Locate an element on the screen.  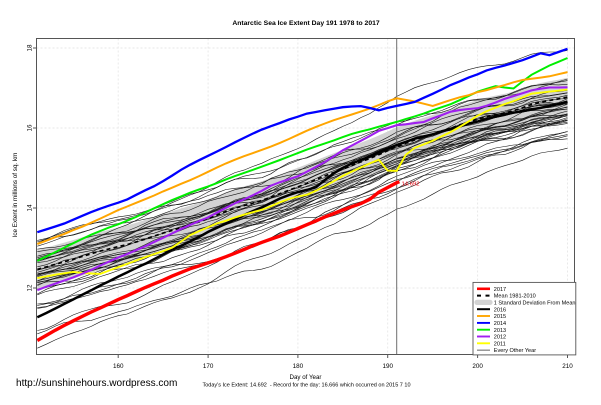
svg-text: 180 is located at coordinates (298, 366).